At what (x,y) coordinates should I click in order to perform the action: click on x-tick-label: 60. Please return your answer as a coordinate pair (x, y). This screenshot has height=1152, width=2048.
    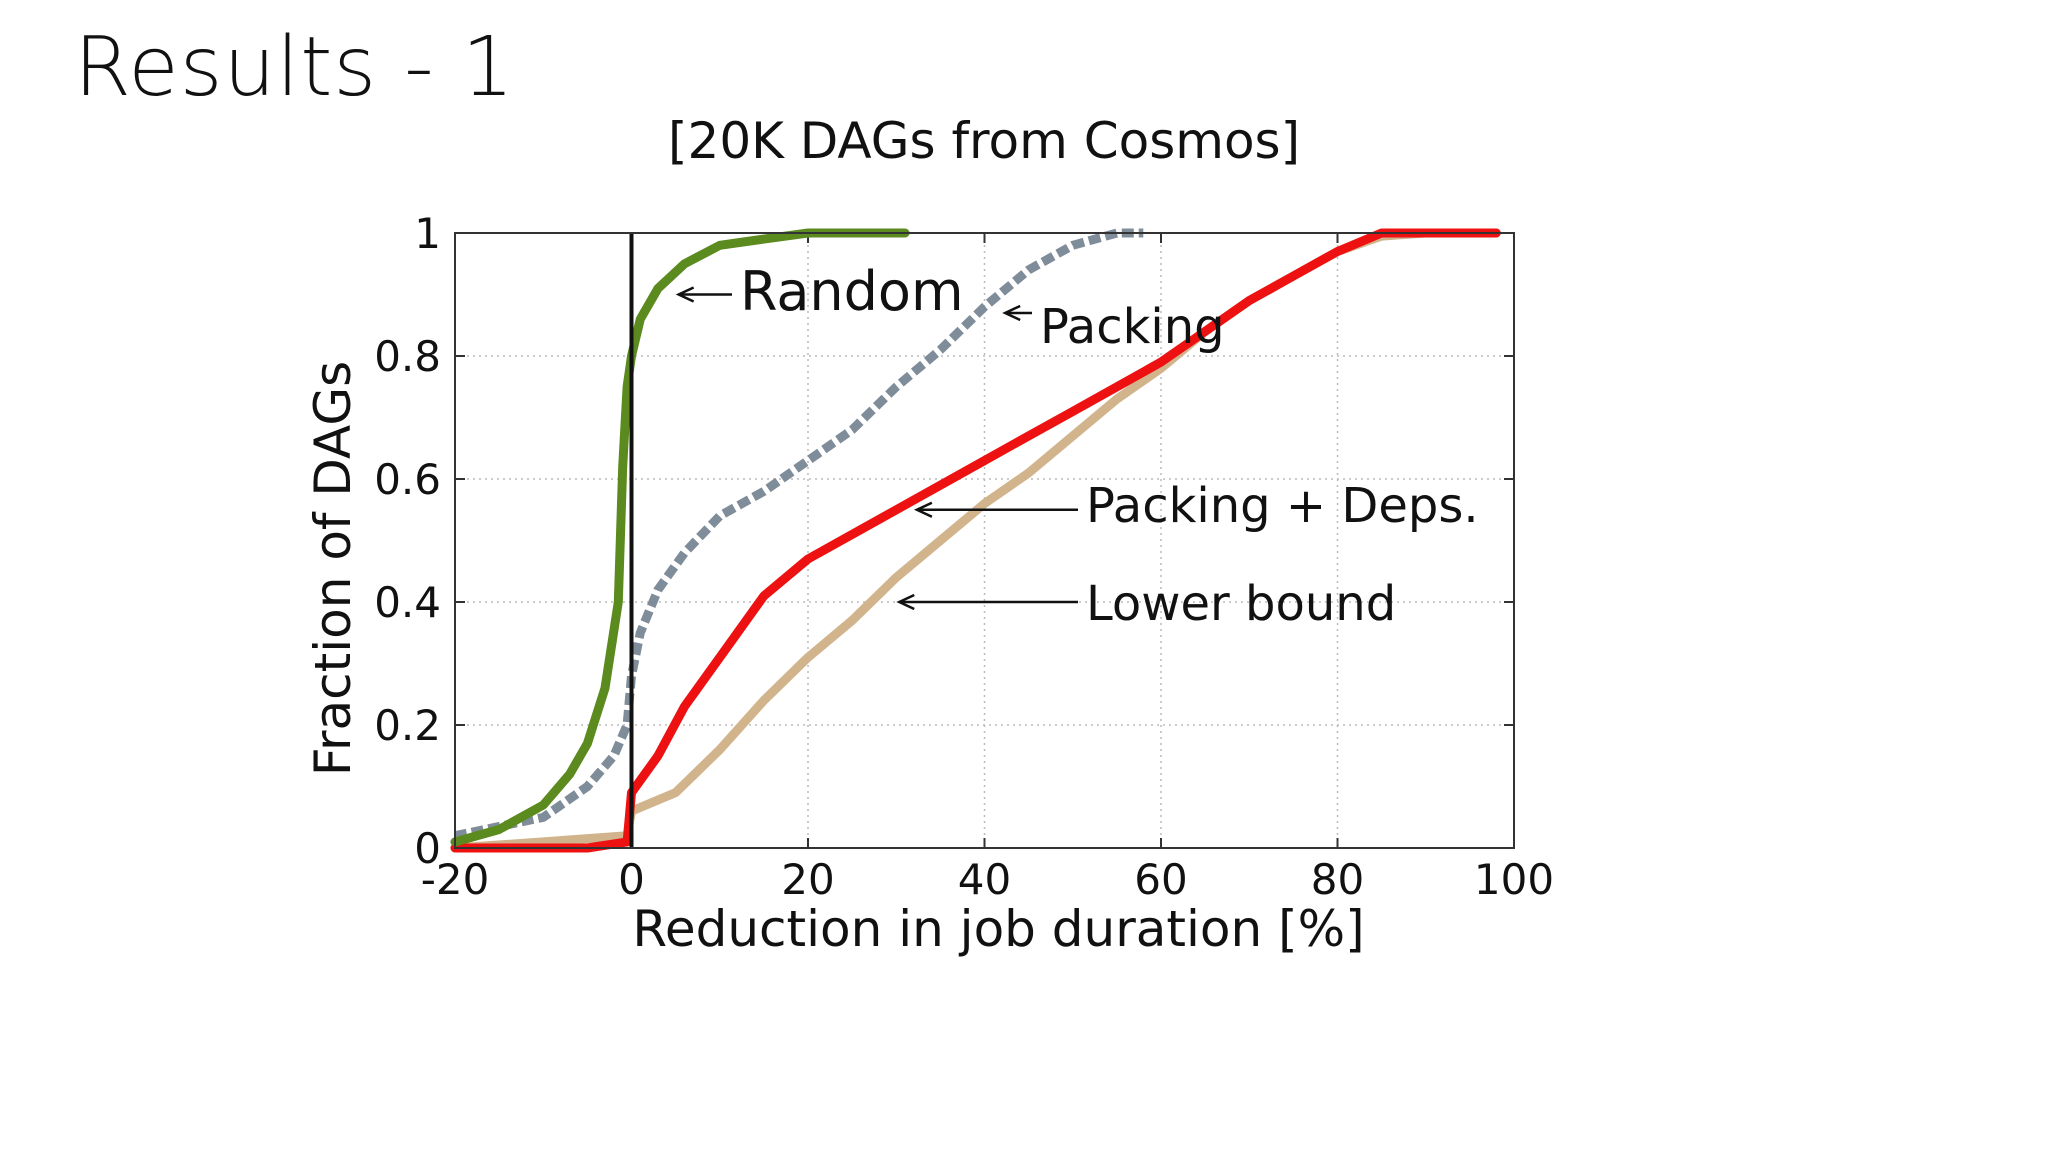
    Looking at the image, I should click on (1160, 879).